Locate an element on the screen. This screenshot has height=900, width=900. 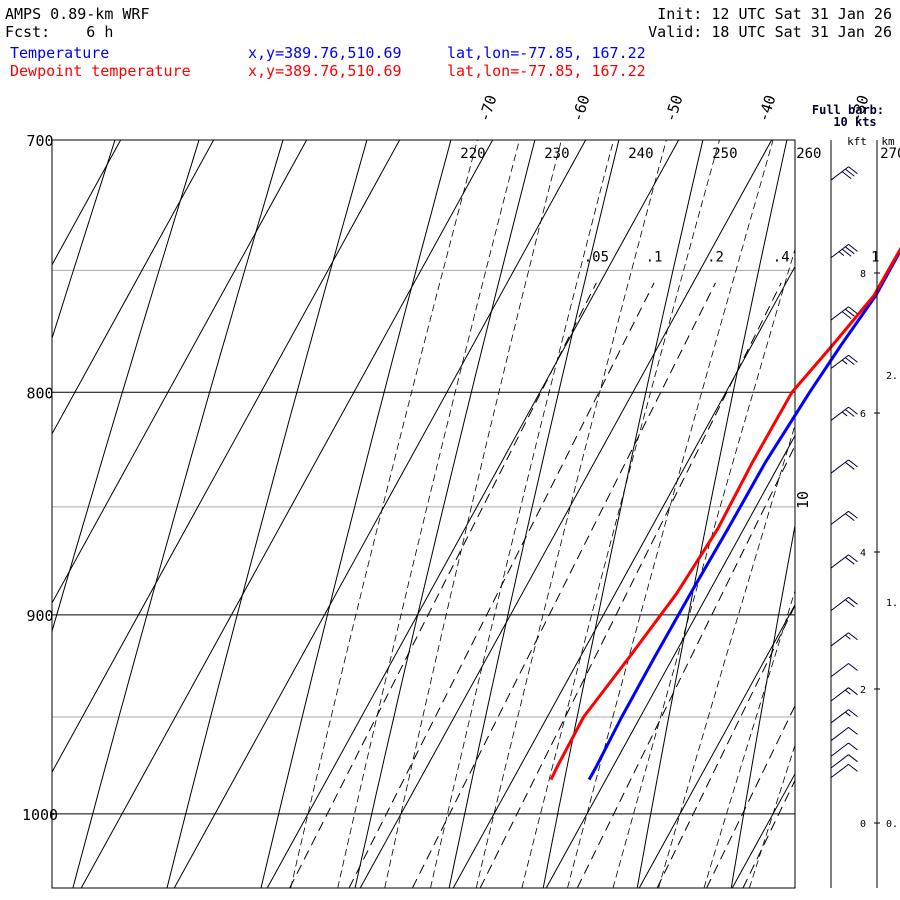
valid-time: Valid: 18 UTC Sat 31 Jan 26 is located at coordinates (770, 32).